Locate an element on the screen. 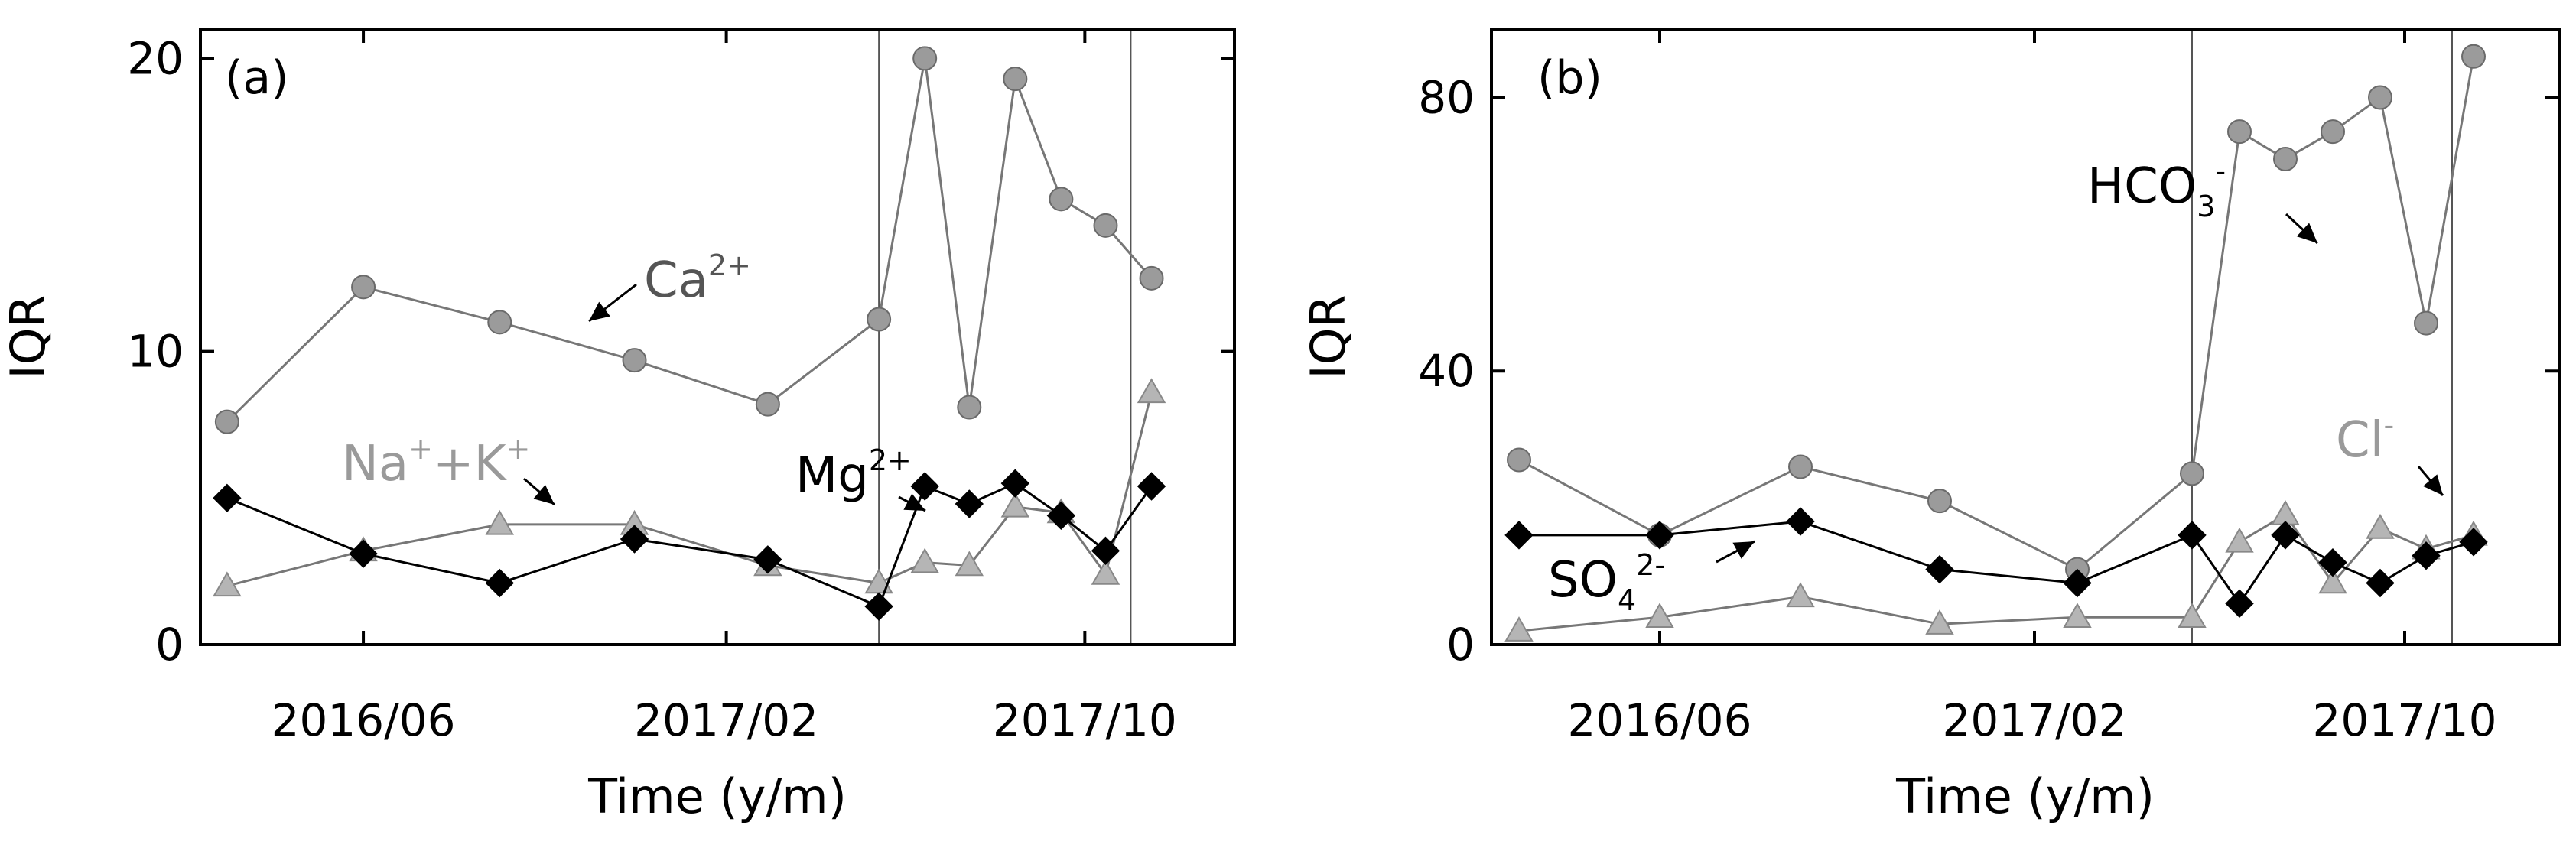 This screenshot has height=848, width=2576. y-tick-label: 80 is located at coordinates (1446, 97).